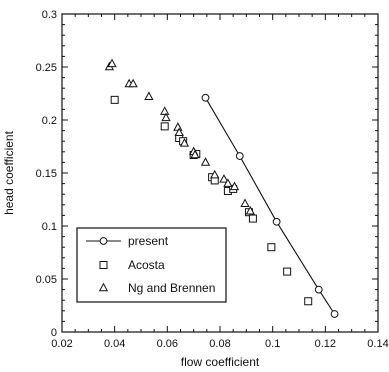  I want to click on x-tick-label: 0.12, so click(325, 344).